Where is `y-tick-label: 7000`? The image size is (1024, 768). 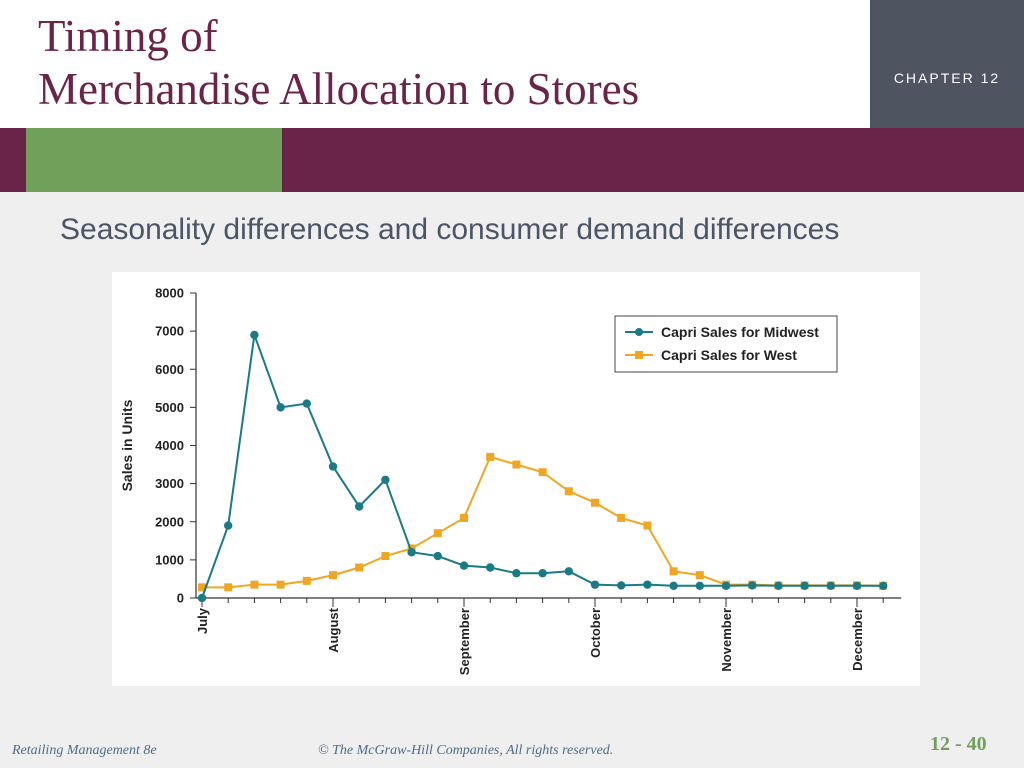
y-tick-label: 7000 is located at coordinates (169, 331).